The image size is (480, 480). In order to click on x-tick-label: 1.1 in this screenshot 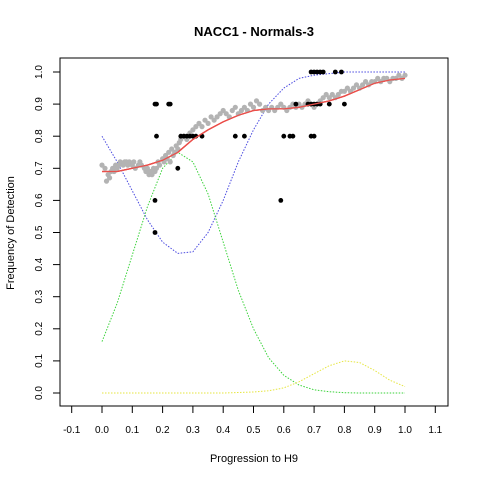, I will do `click(435, 430)`.